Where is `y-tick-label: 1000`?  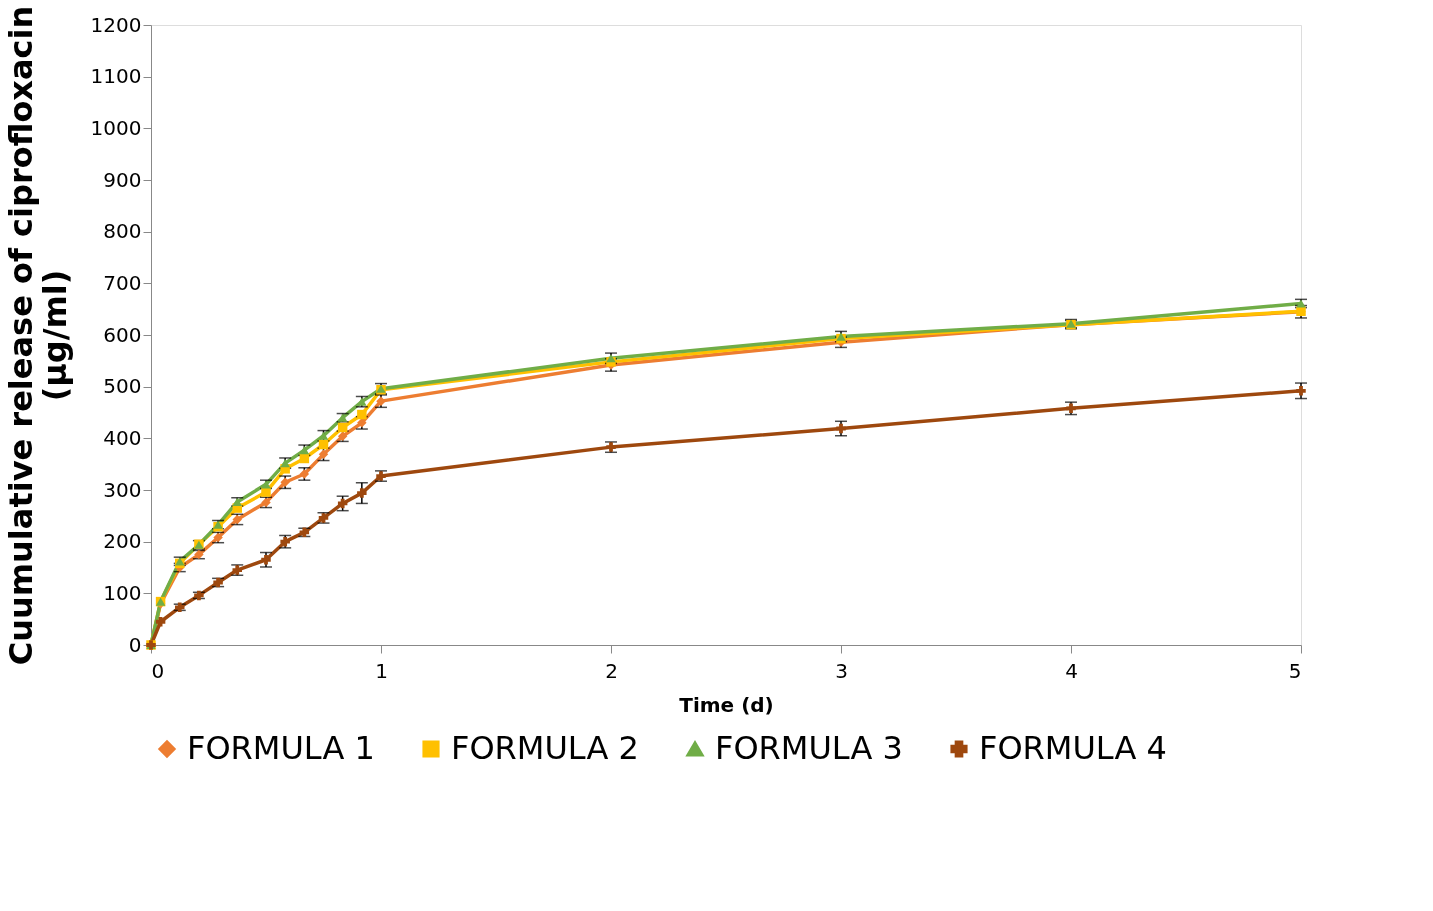
y-tick-label: 1000 is located at coordinates (116, 127).